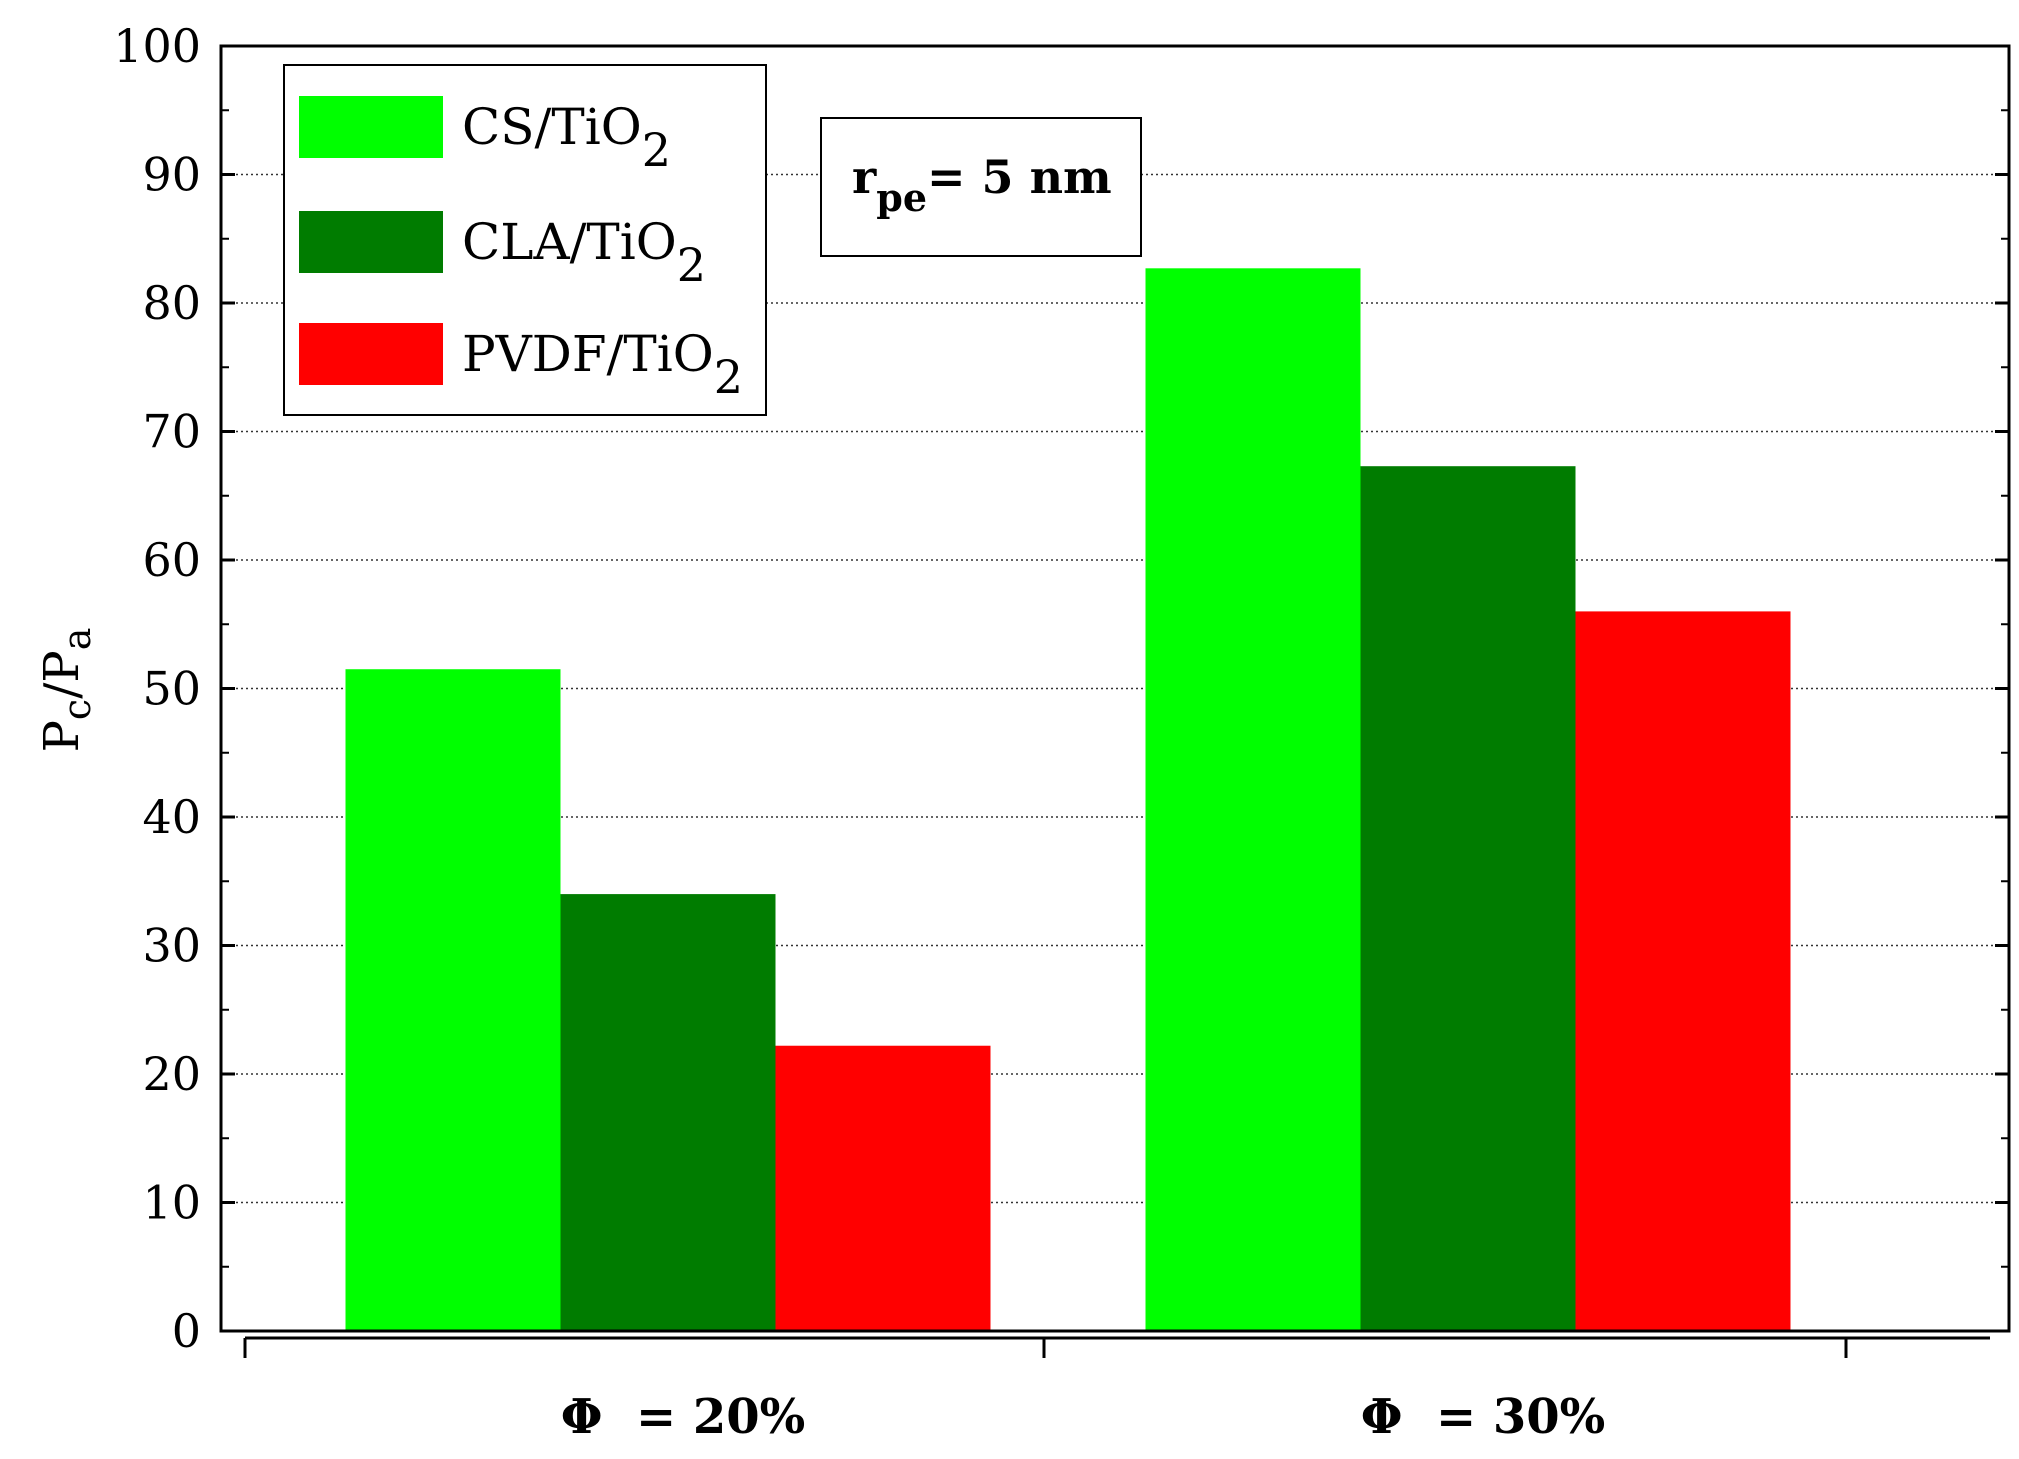  I want to click on x-category-label: Φ = 30%, so click(1483, 1417).